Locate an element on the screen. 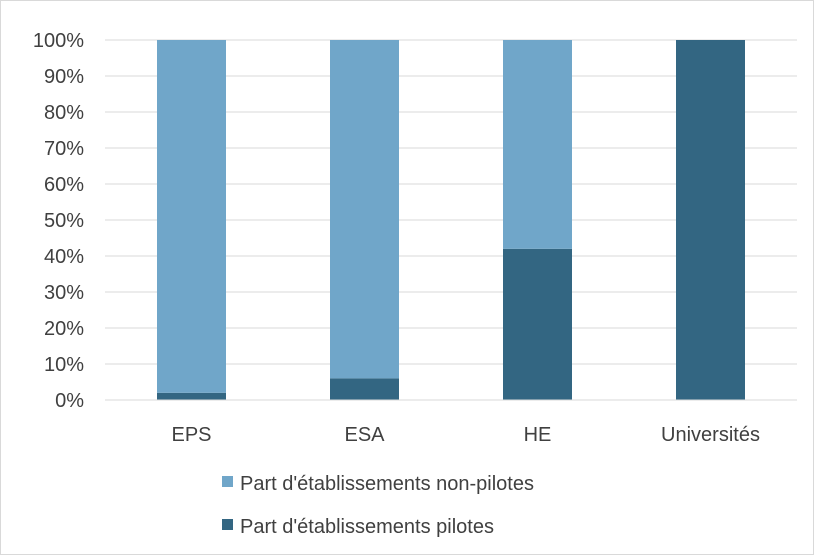 The image size is (814, 555). legend-swatch-pilotes is located at coordinates (227, 524).